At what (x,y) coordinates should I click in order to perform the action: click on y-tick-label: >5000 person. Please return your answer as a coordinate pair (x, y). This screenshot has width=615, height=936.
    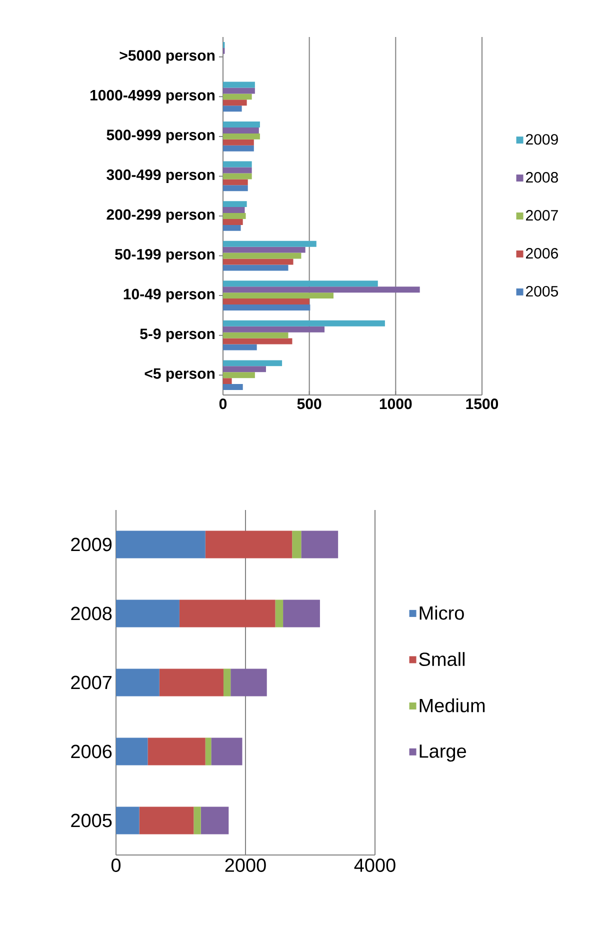
    Looking at the image, I should click on (167, 57).